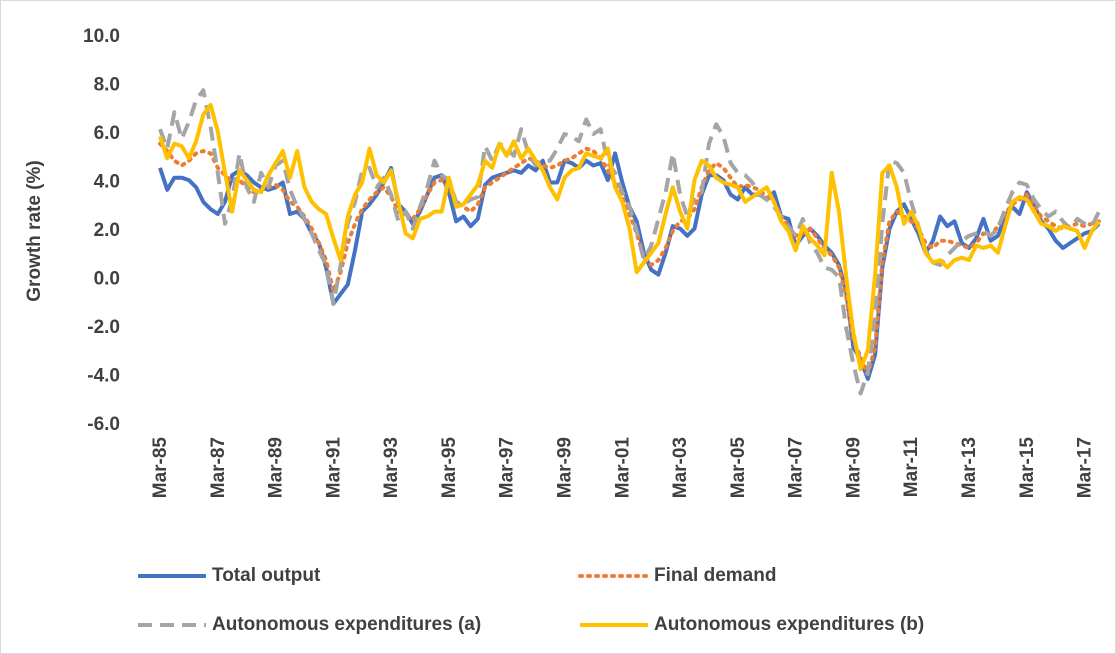  Describe the element at coordinates (107, 230) in the screenshot. I see `y-tick-label: 2.0` at that location.